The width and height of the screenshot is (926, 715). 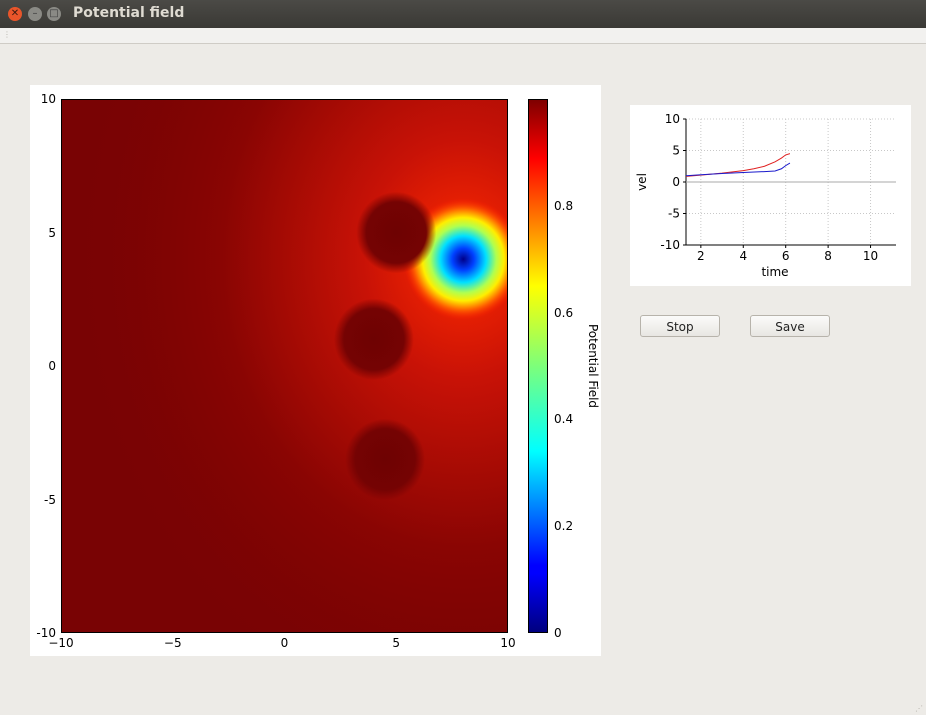 I want to click on menu-bar, so click(x=463, y=36).